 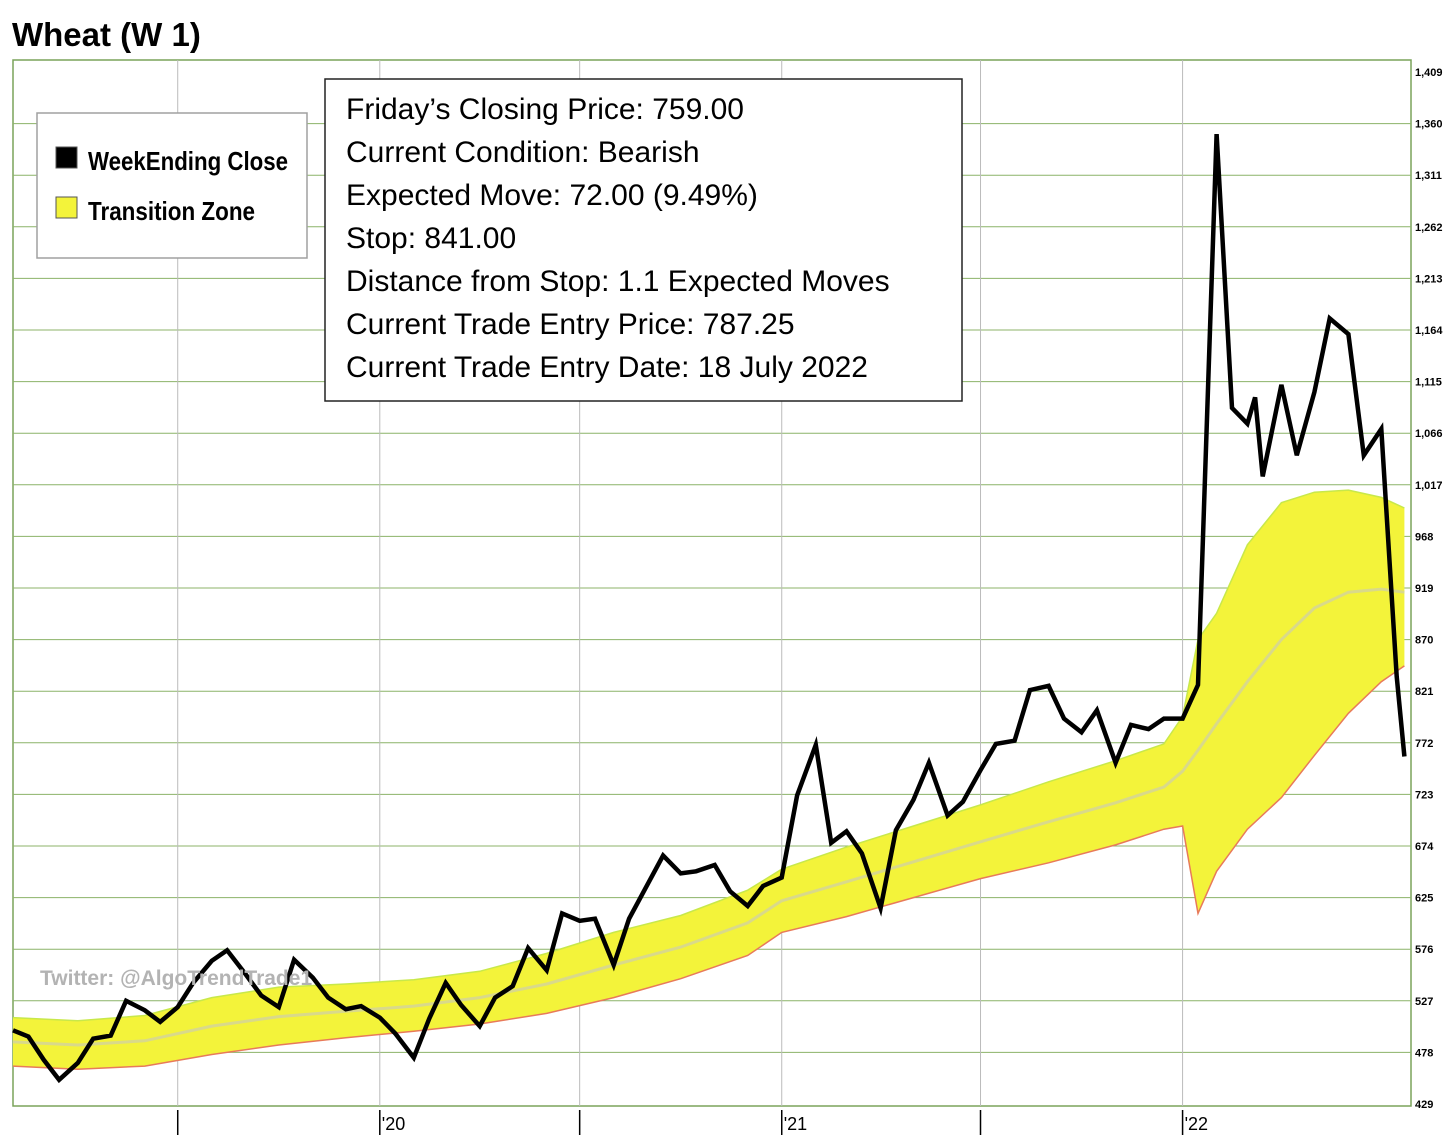 What do you see at coordinates (545, 109) in the screenshot?
I see `info-closing-price: Friday’s Closing Price: 759.00` at bounding box center [545, 109].